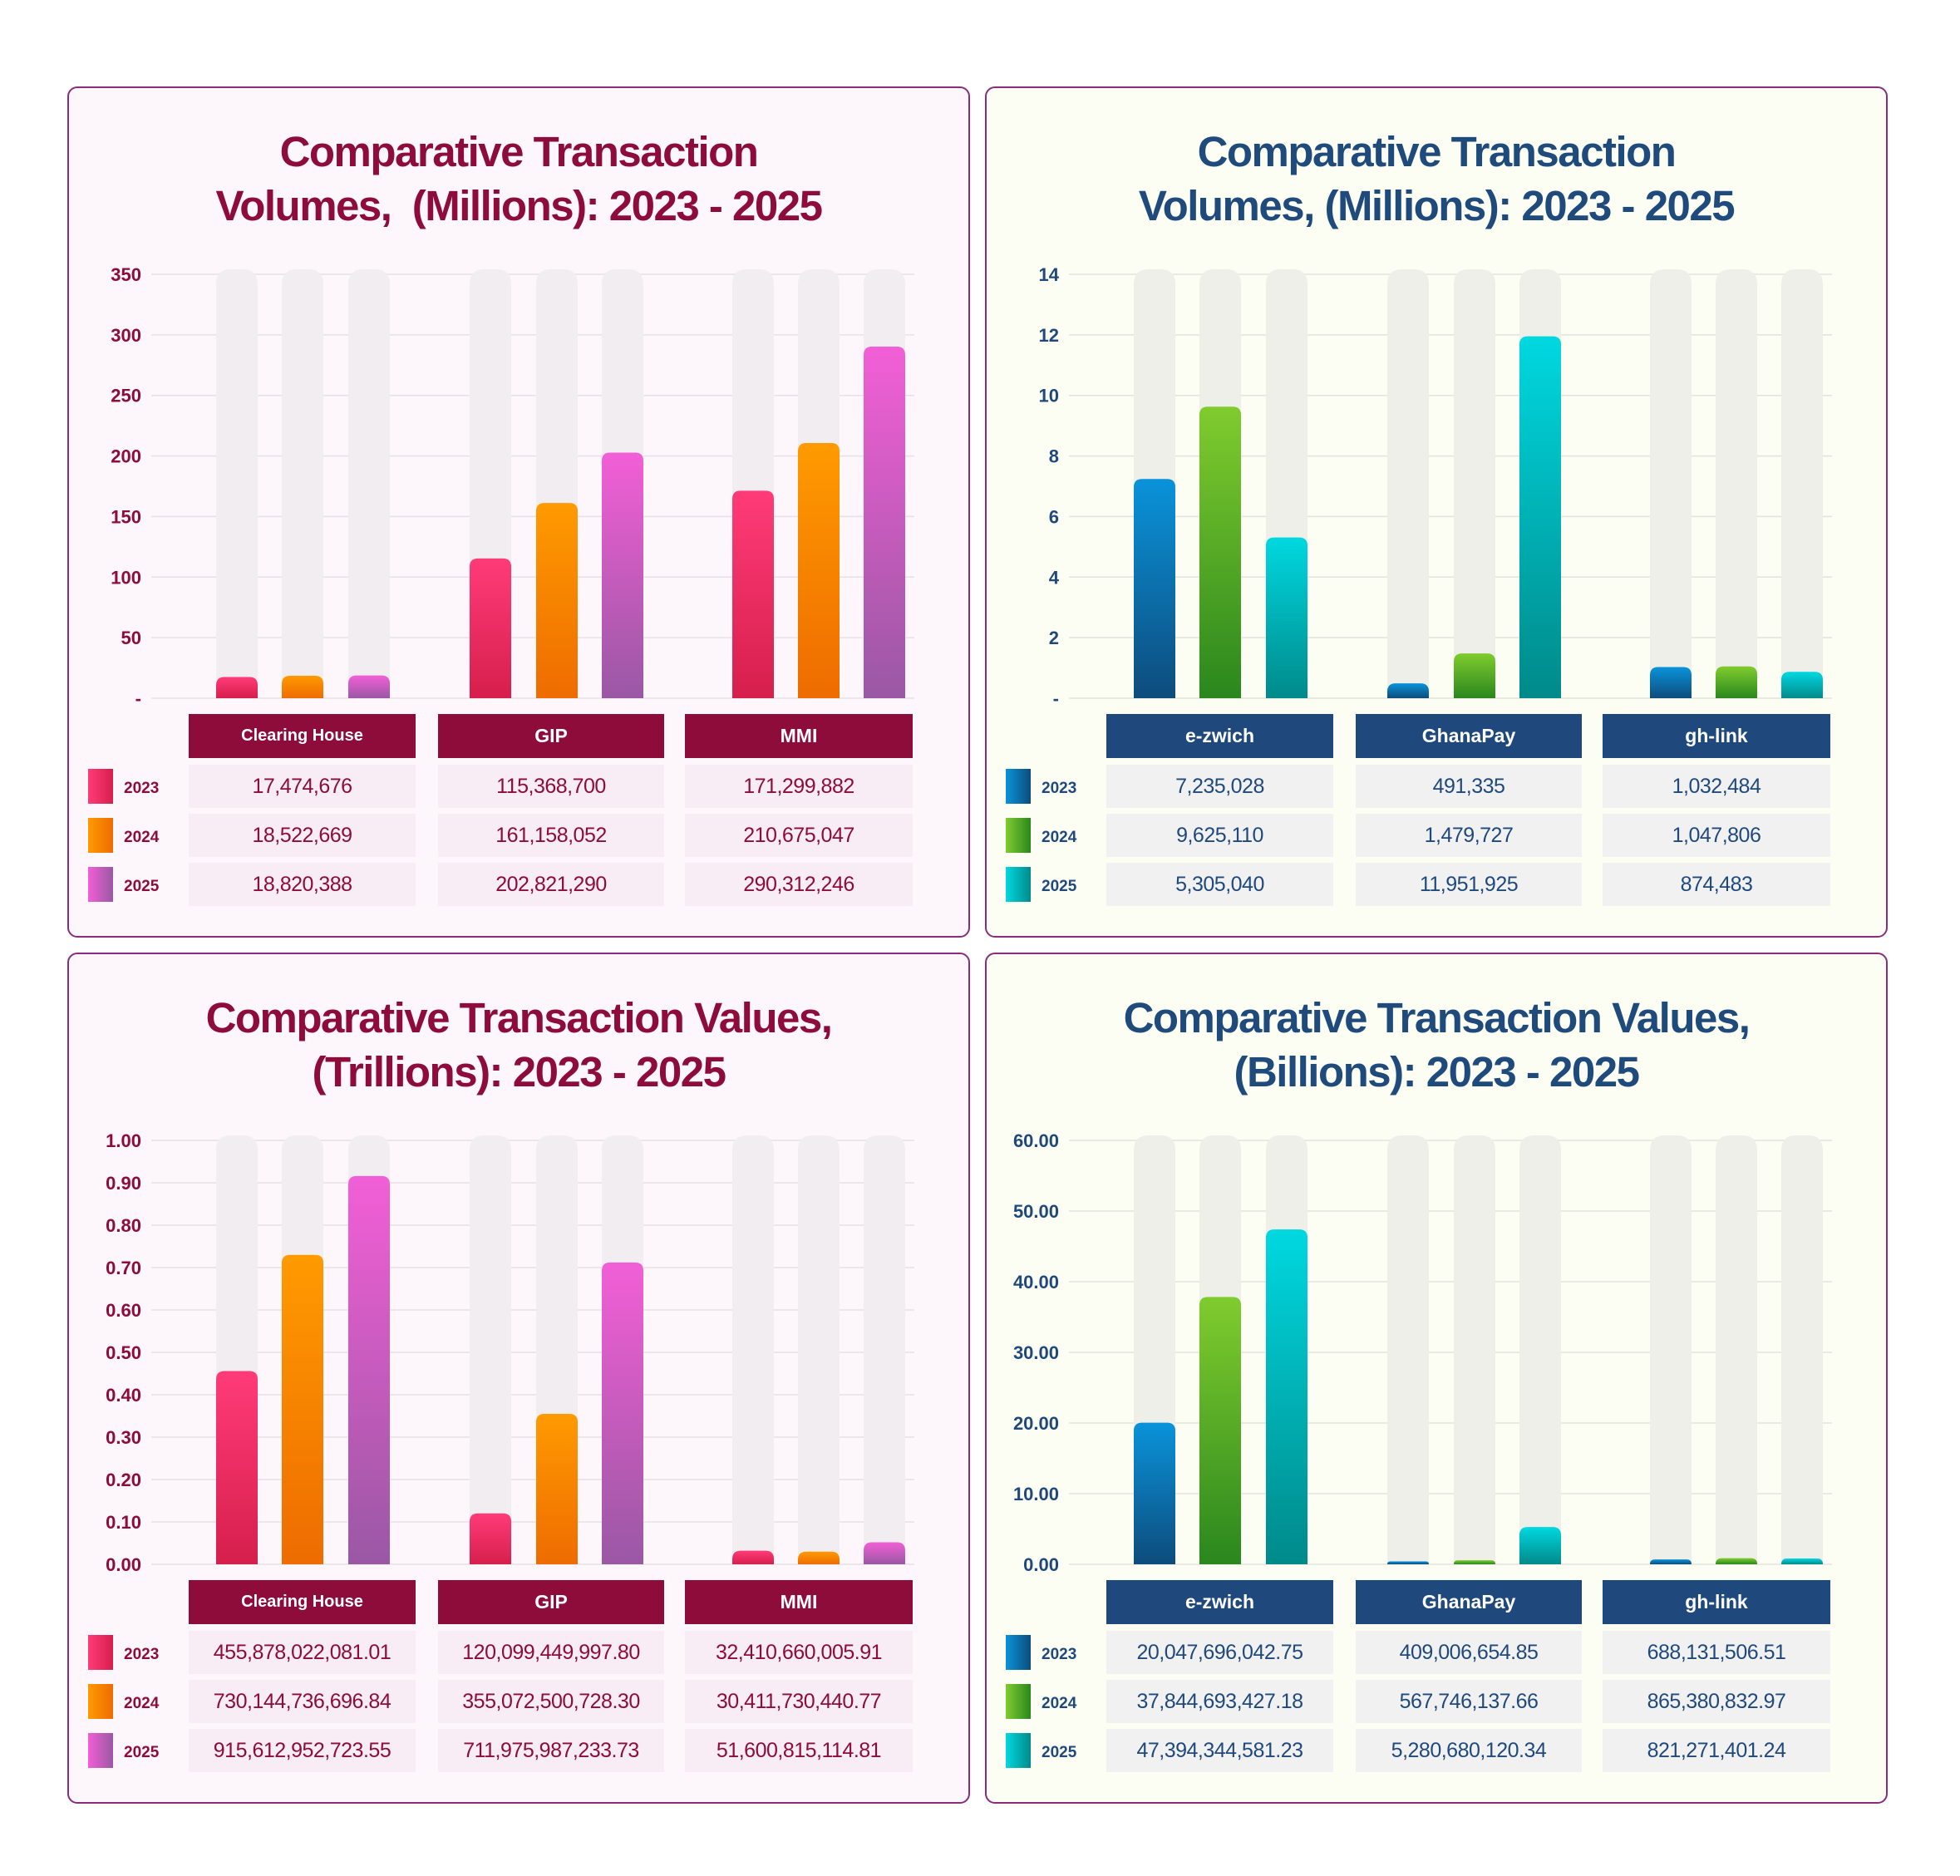 The image size is (1960, 1876). Describe the element at coordinates (123, 1437) in the screenshot. I see `y-tick-label: 0.30` at that location.